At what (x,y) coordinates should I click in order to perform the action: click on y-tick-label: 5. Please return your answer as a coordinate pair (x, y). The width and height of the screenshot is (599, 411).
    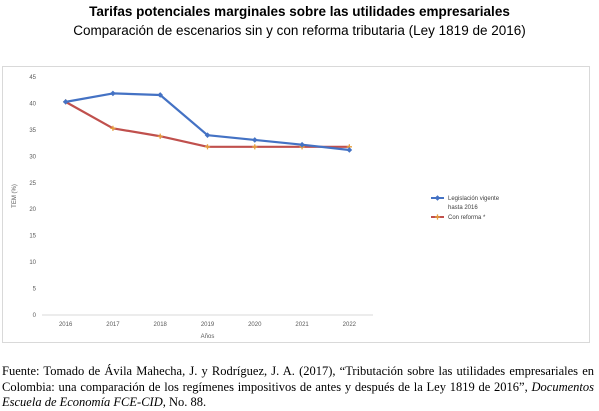
    Looking at the image, I should click on (35, 290).